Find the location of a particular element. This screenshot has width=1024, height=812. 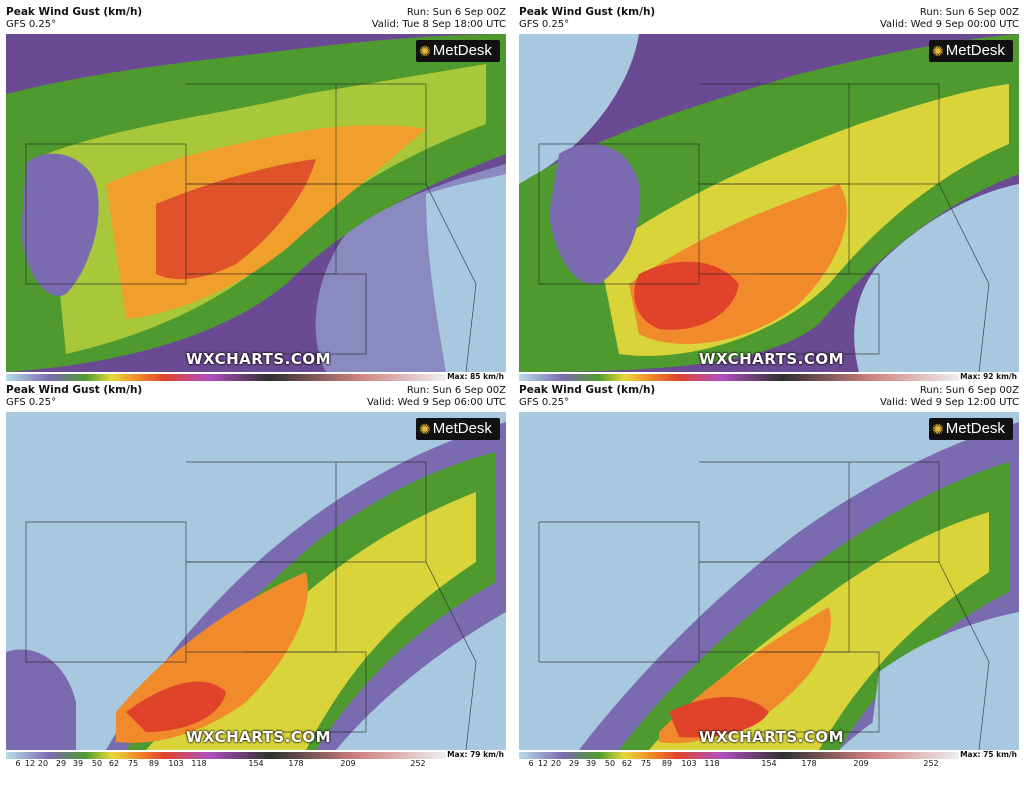

max-label: Max: 79 km/h is located at coordinates (475, 754).